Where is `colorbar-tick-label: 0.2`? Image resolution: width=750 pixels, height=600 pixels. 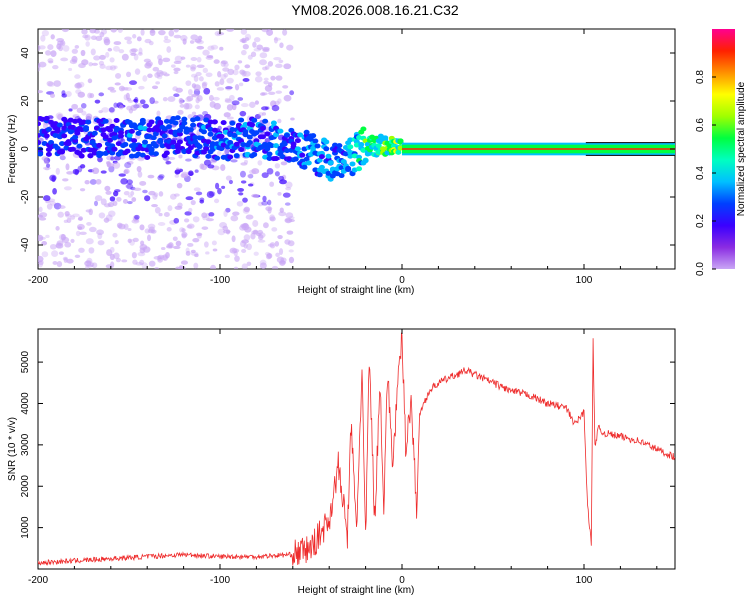 colorbar-tick-label: 0.2 is located at coordinates (700, 221).